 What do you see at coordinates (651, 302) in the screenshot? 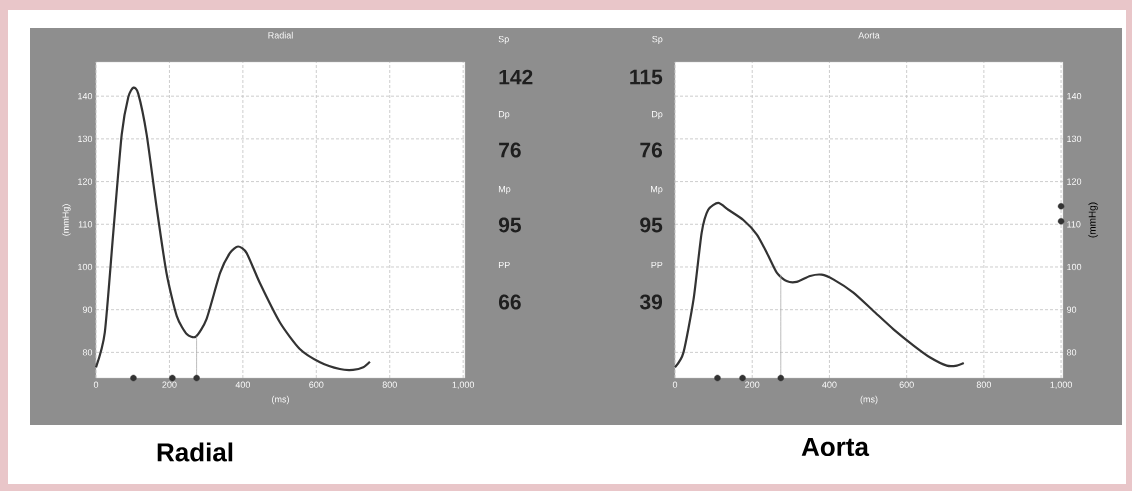
I see `text: 39` at bounding box center [651, 302].